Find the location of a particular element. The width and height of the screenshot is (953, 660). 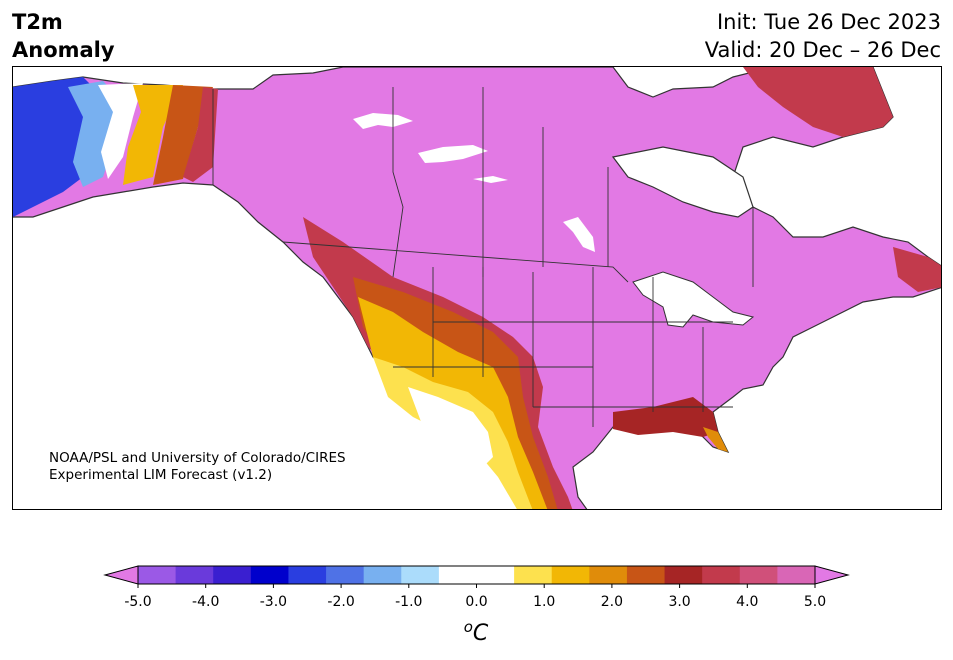

great-slave-lake is located at coordinates (453, 154).